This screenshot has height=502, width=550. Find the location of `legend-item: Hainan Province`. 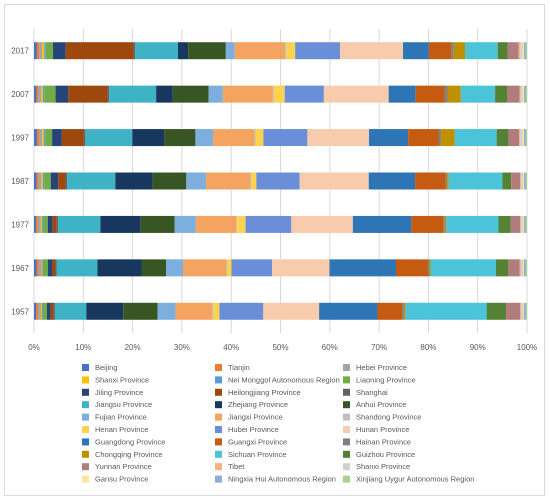

legend-item: Hainan Province is located at coordinates (377, 441).